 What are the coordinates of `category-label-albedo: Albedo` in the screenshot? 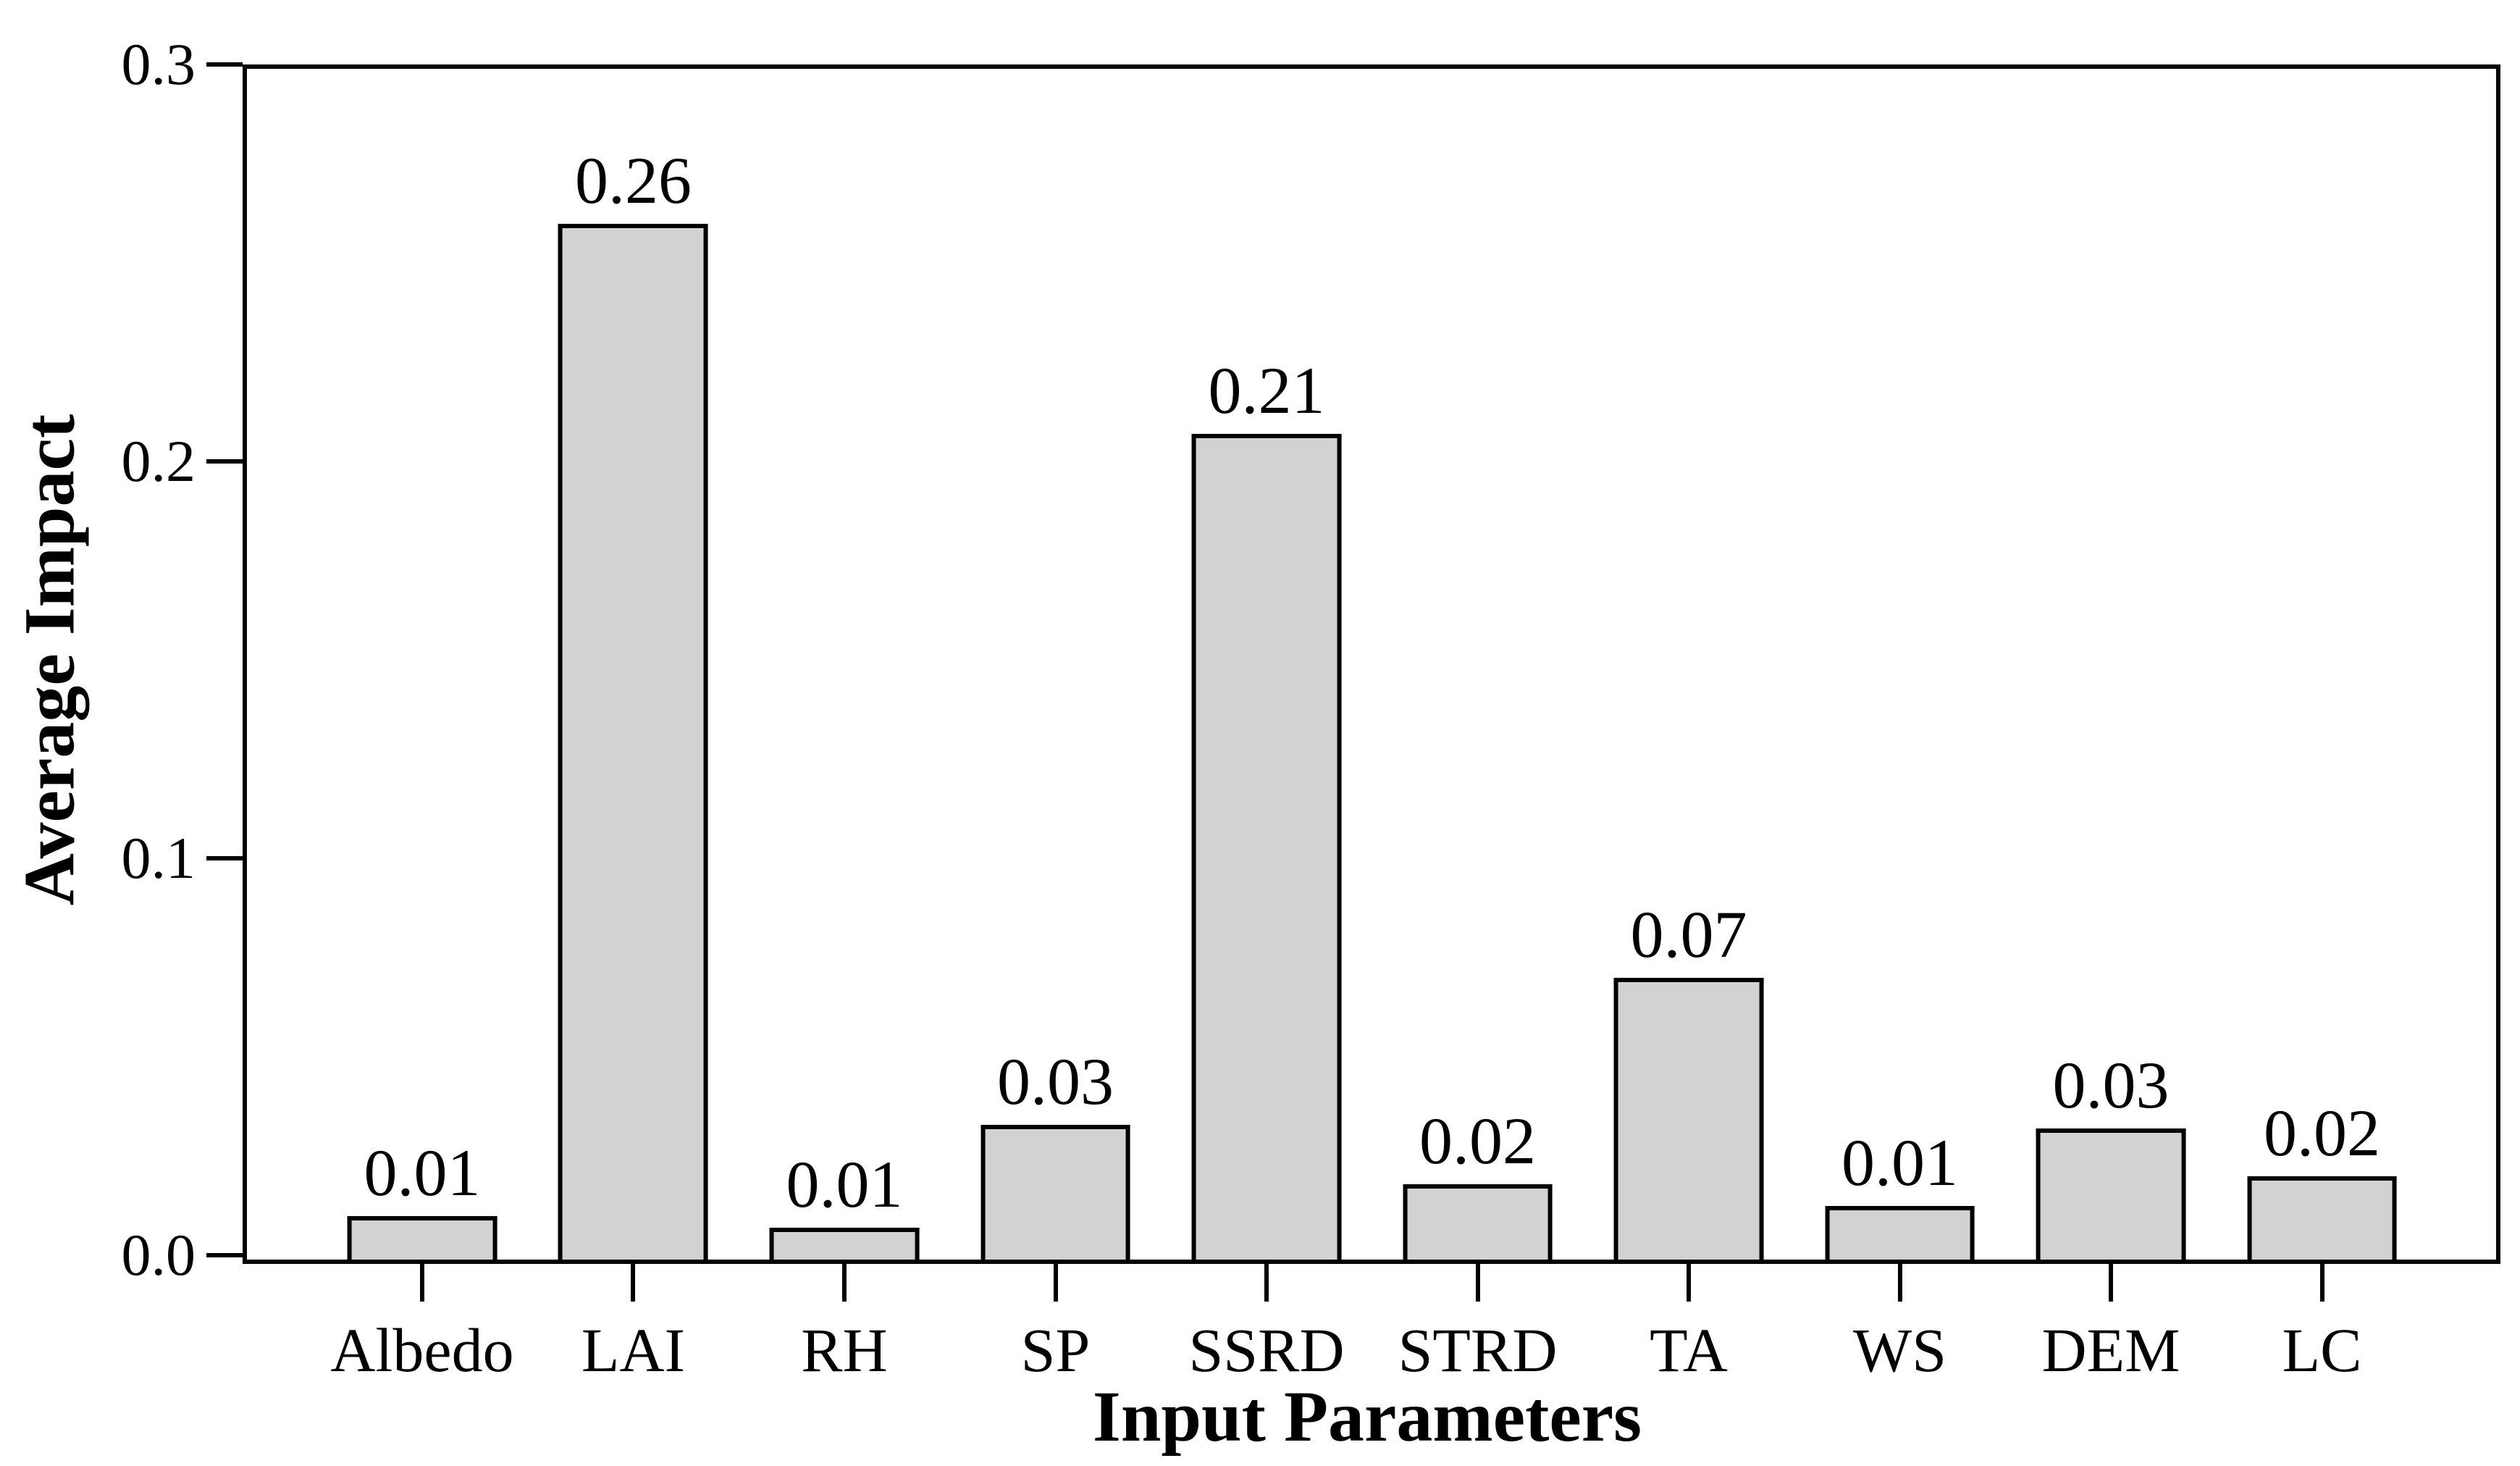 It's located at (422, 1350).